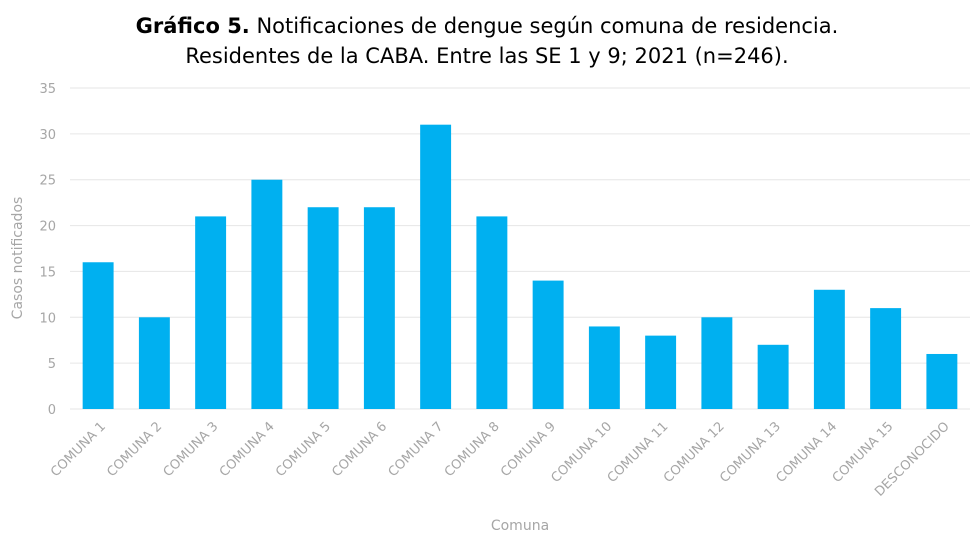  I want to click on y-tick-label: 25, so click(47, 181).